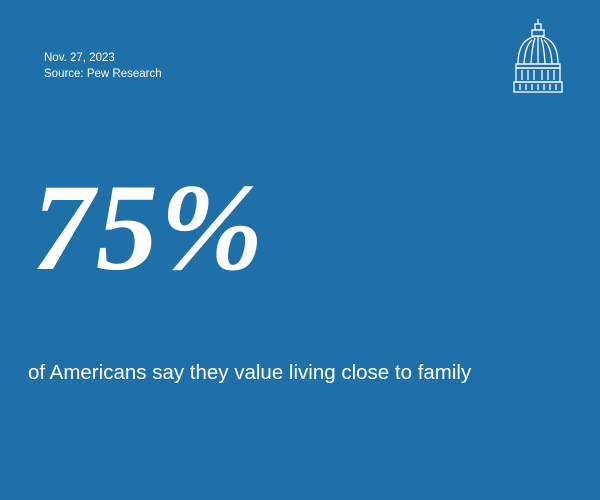 The width and height of the screenshot is (600, 500). I want to click on logo, so click(538, 56).